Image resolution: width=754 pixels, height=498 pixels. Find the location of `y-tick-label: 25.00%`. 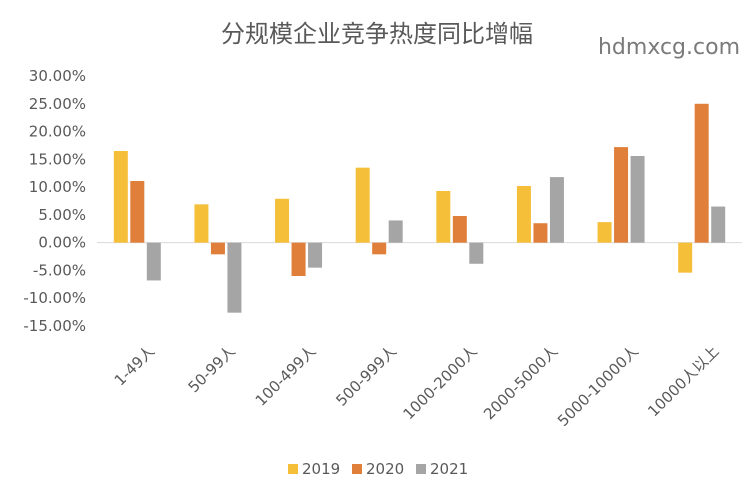

y-tick-label: 25.00% is located at coordinates (57, 104).